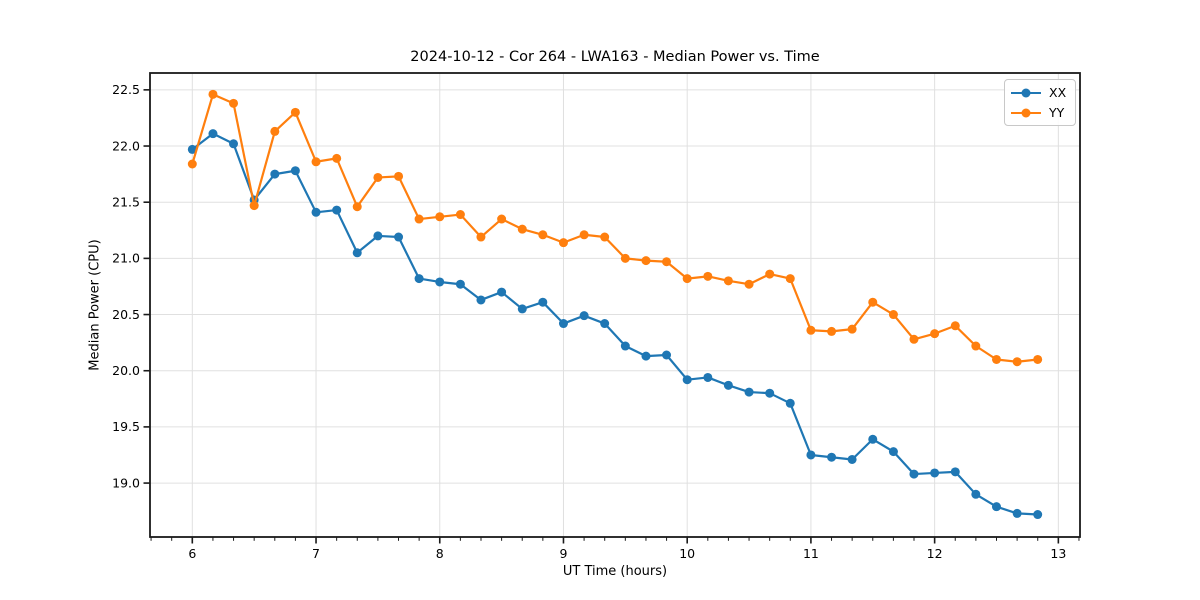 Image resolution: width=1200 pixels, height=600 pixels. Describe the element at coordinates (811, 553) in the screenshot. I see `x-tick-label: 11` at that location.